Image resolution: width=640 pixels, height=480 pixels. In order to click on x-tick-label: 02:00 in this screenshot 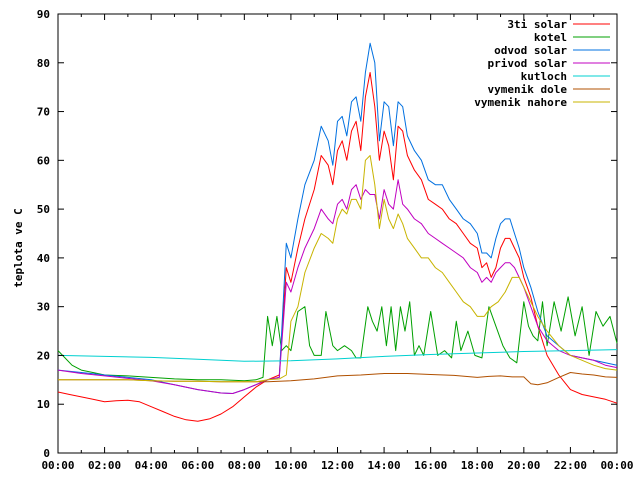, I will do `click(104, 465)`.